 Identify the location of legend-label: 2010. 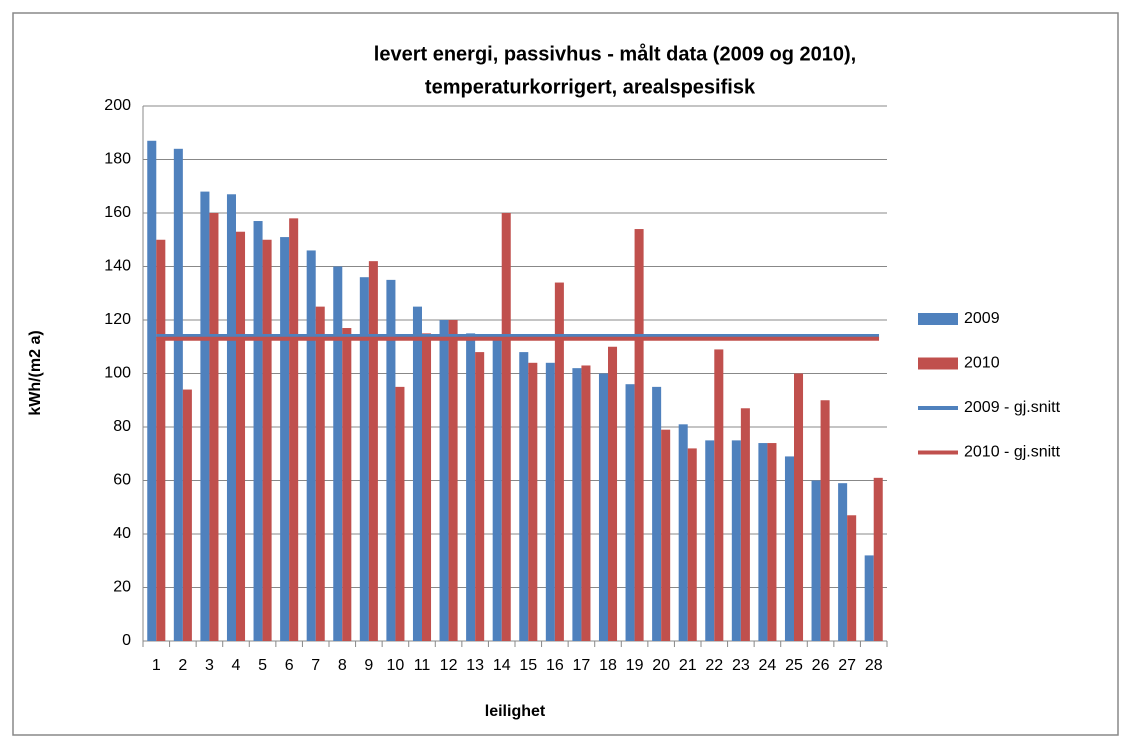
(982, 363).